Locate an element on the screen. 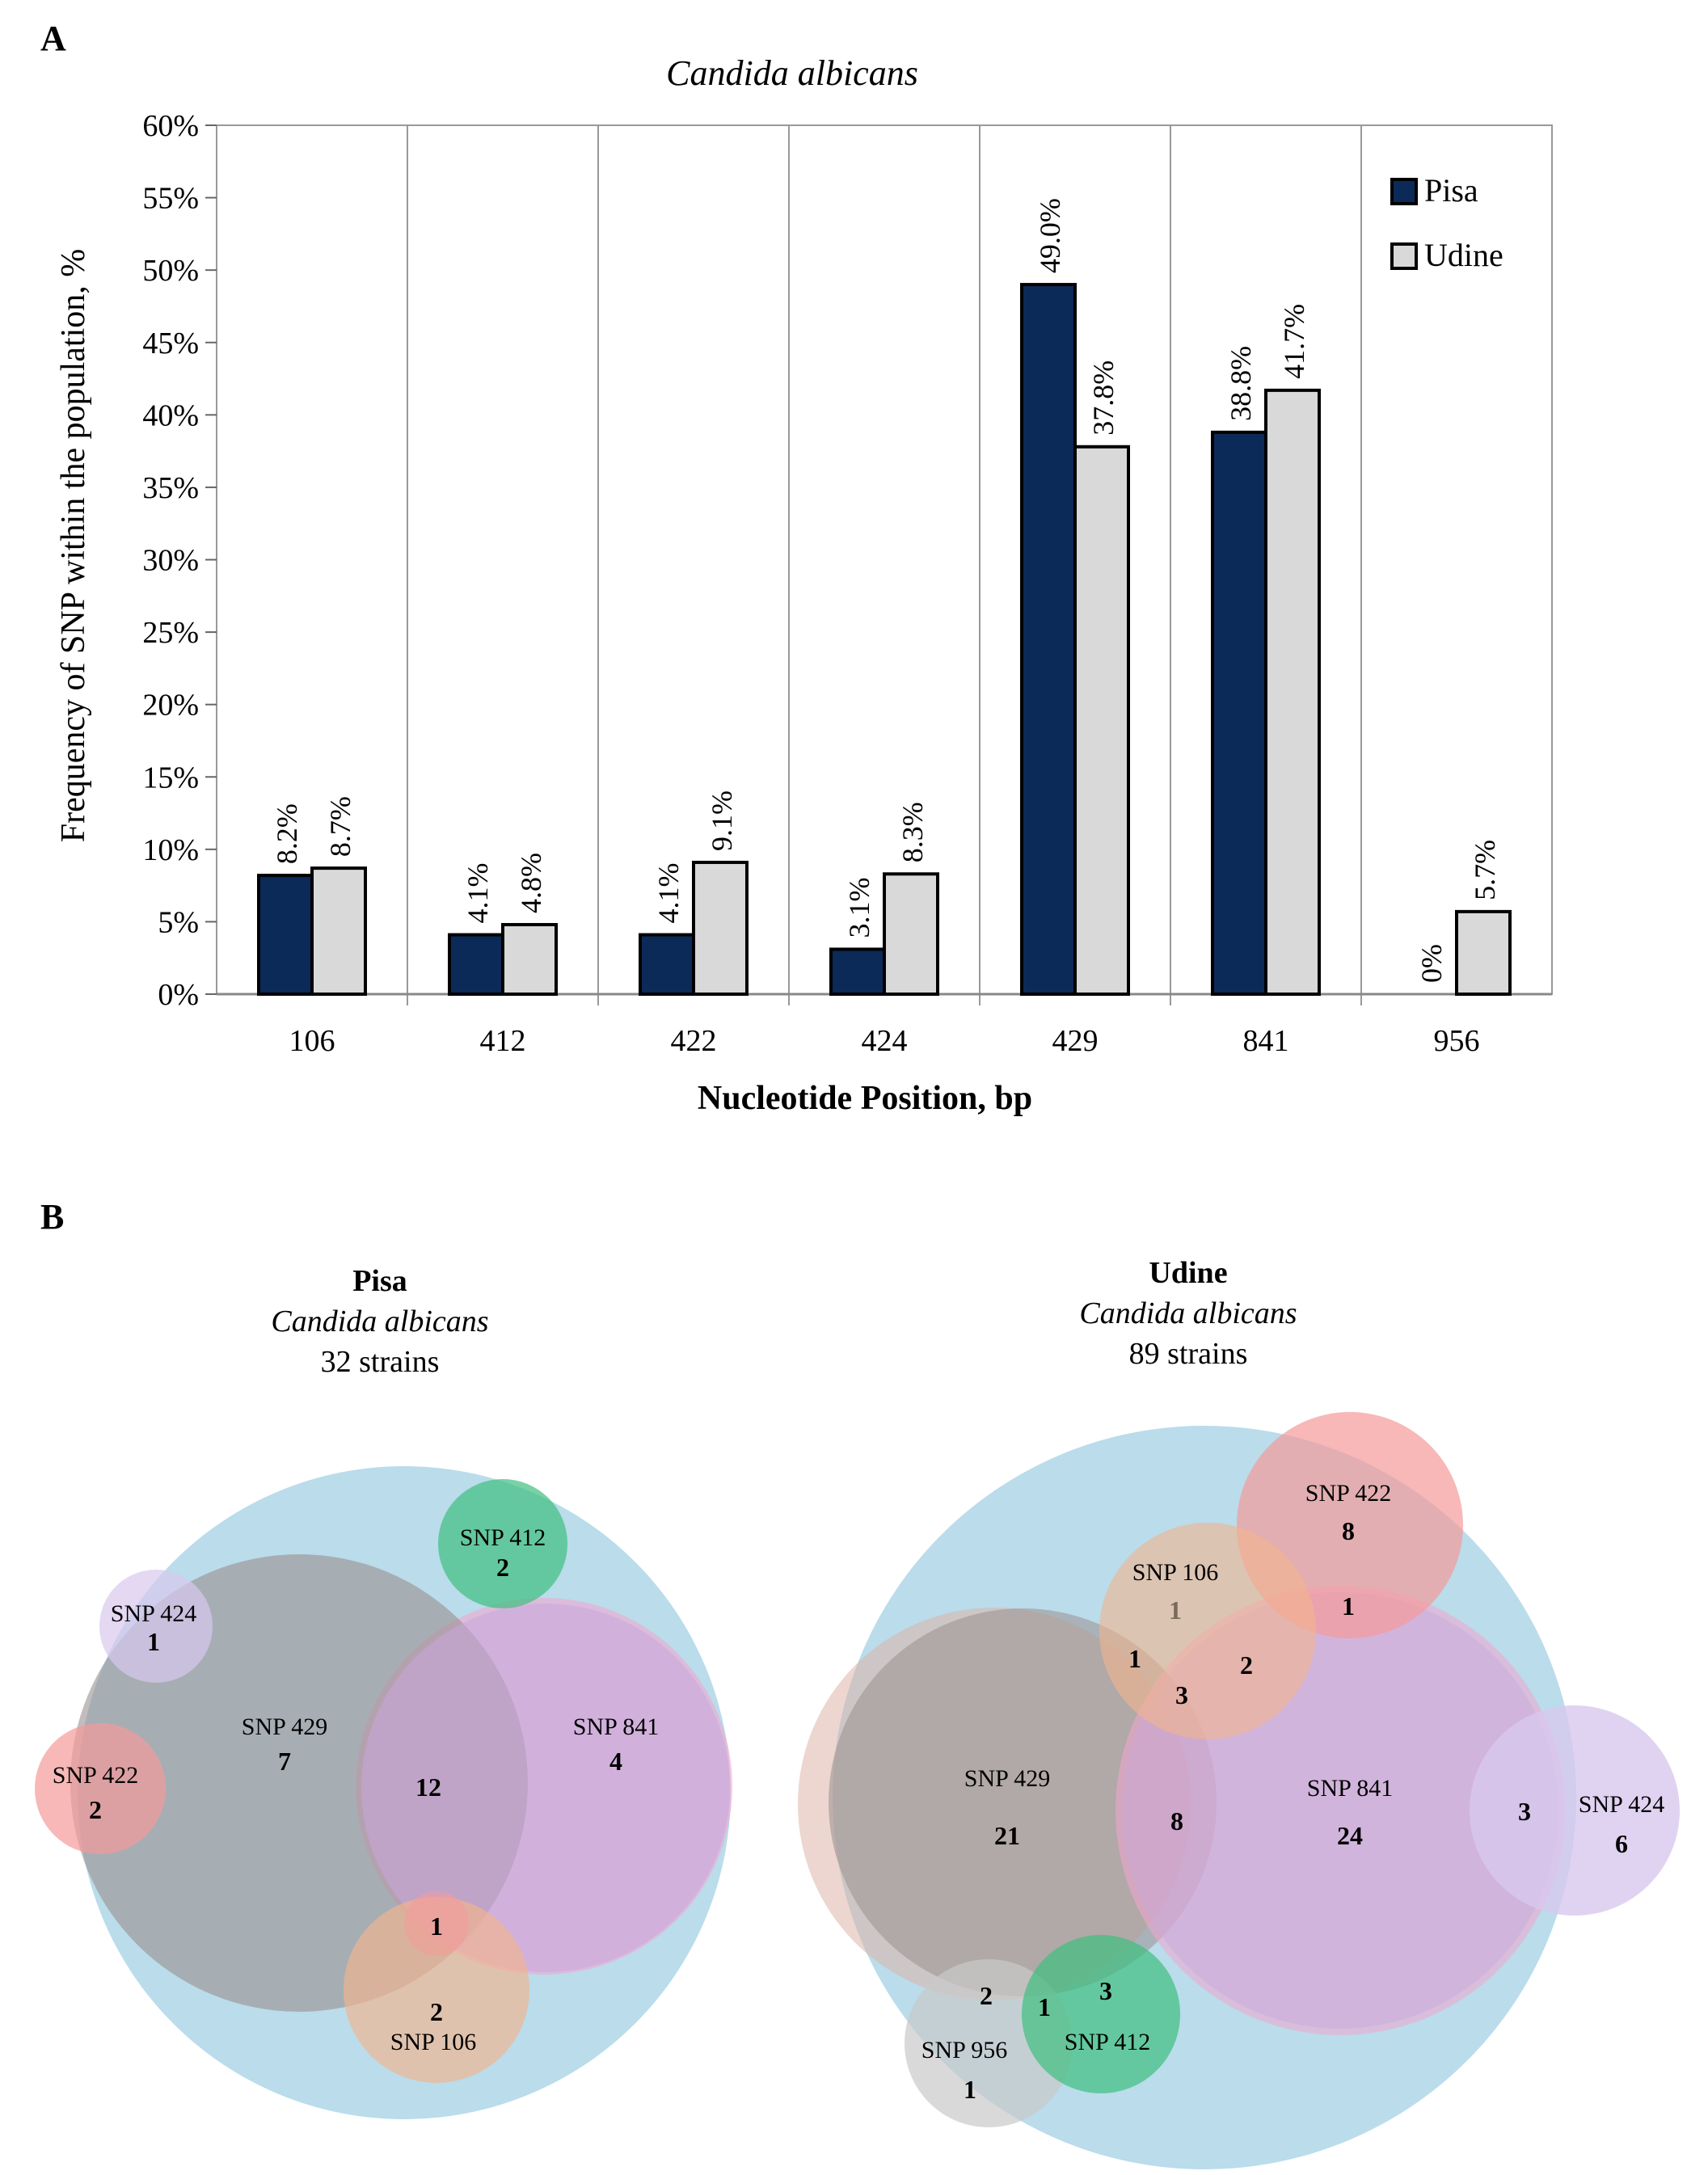 This screenshot has height=2175, width=1708. pisa-snp412-circle is located at coordinates (503, 1543).